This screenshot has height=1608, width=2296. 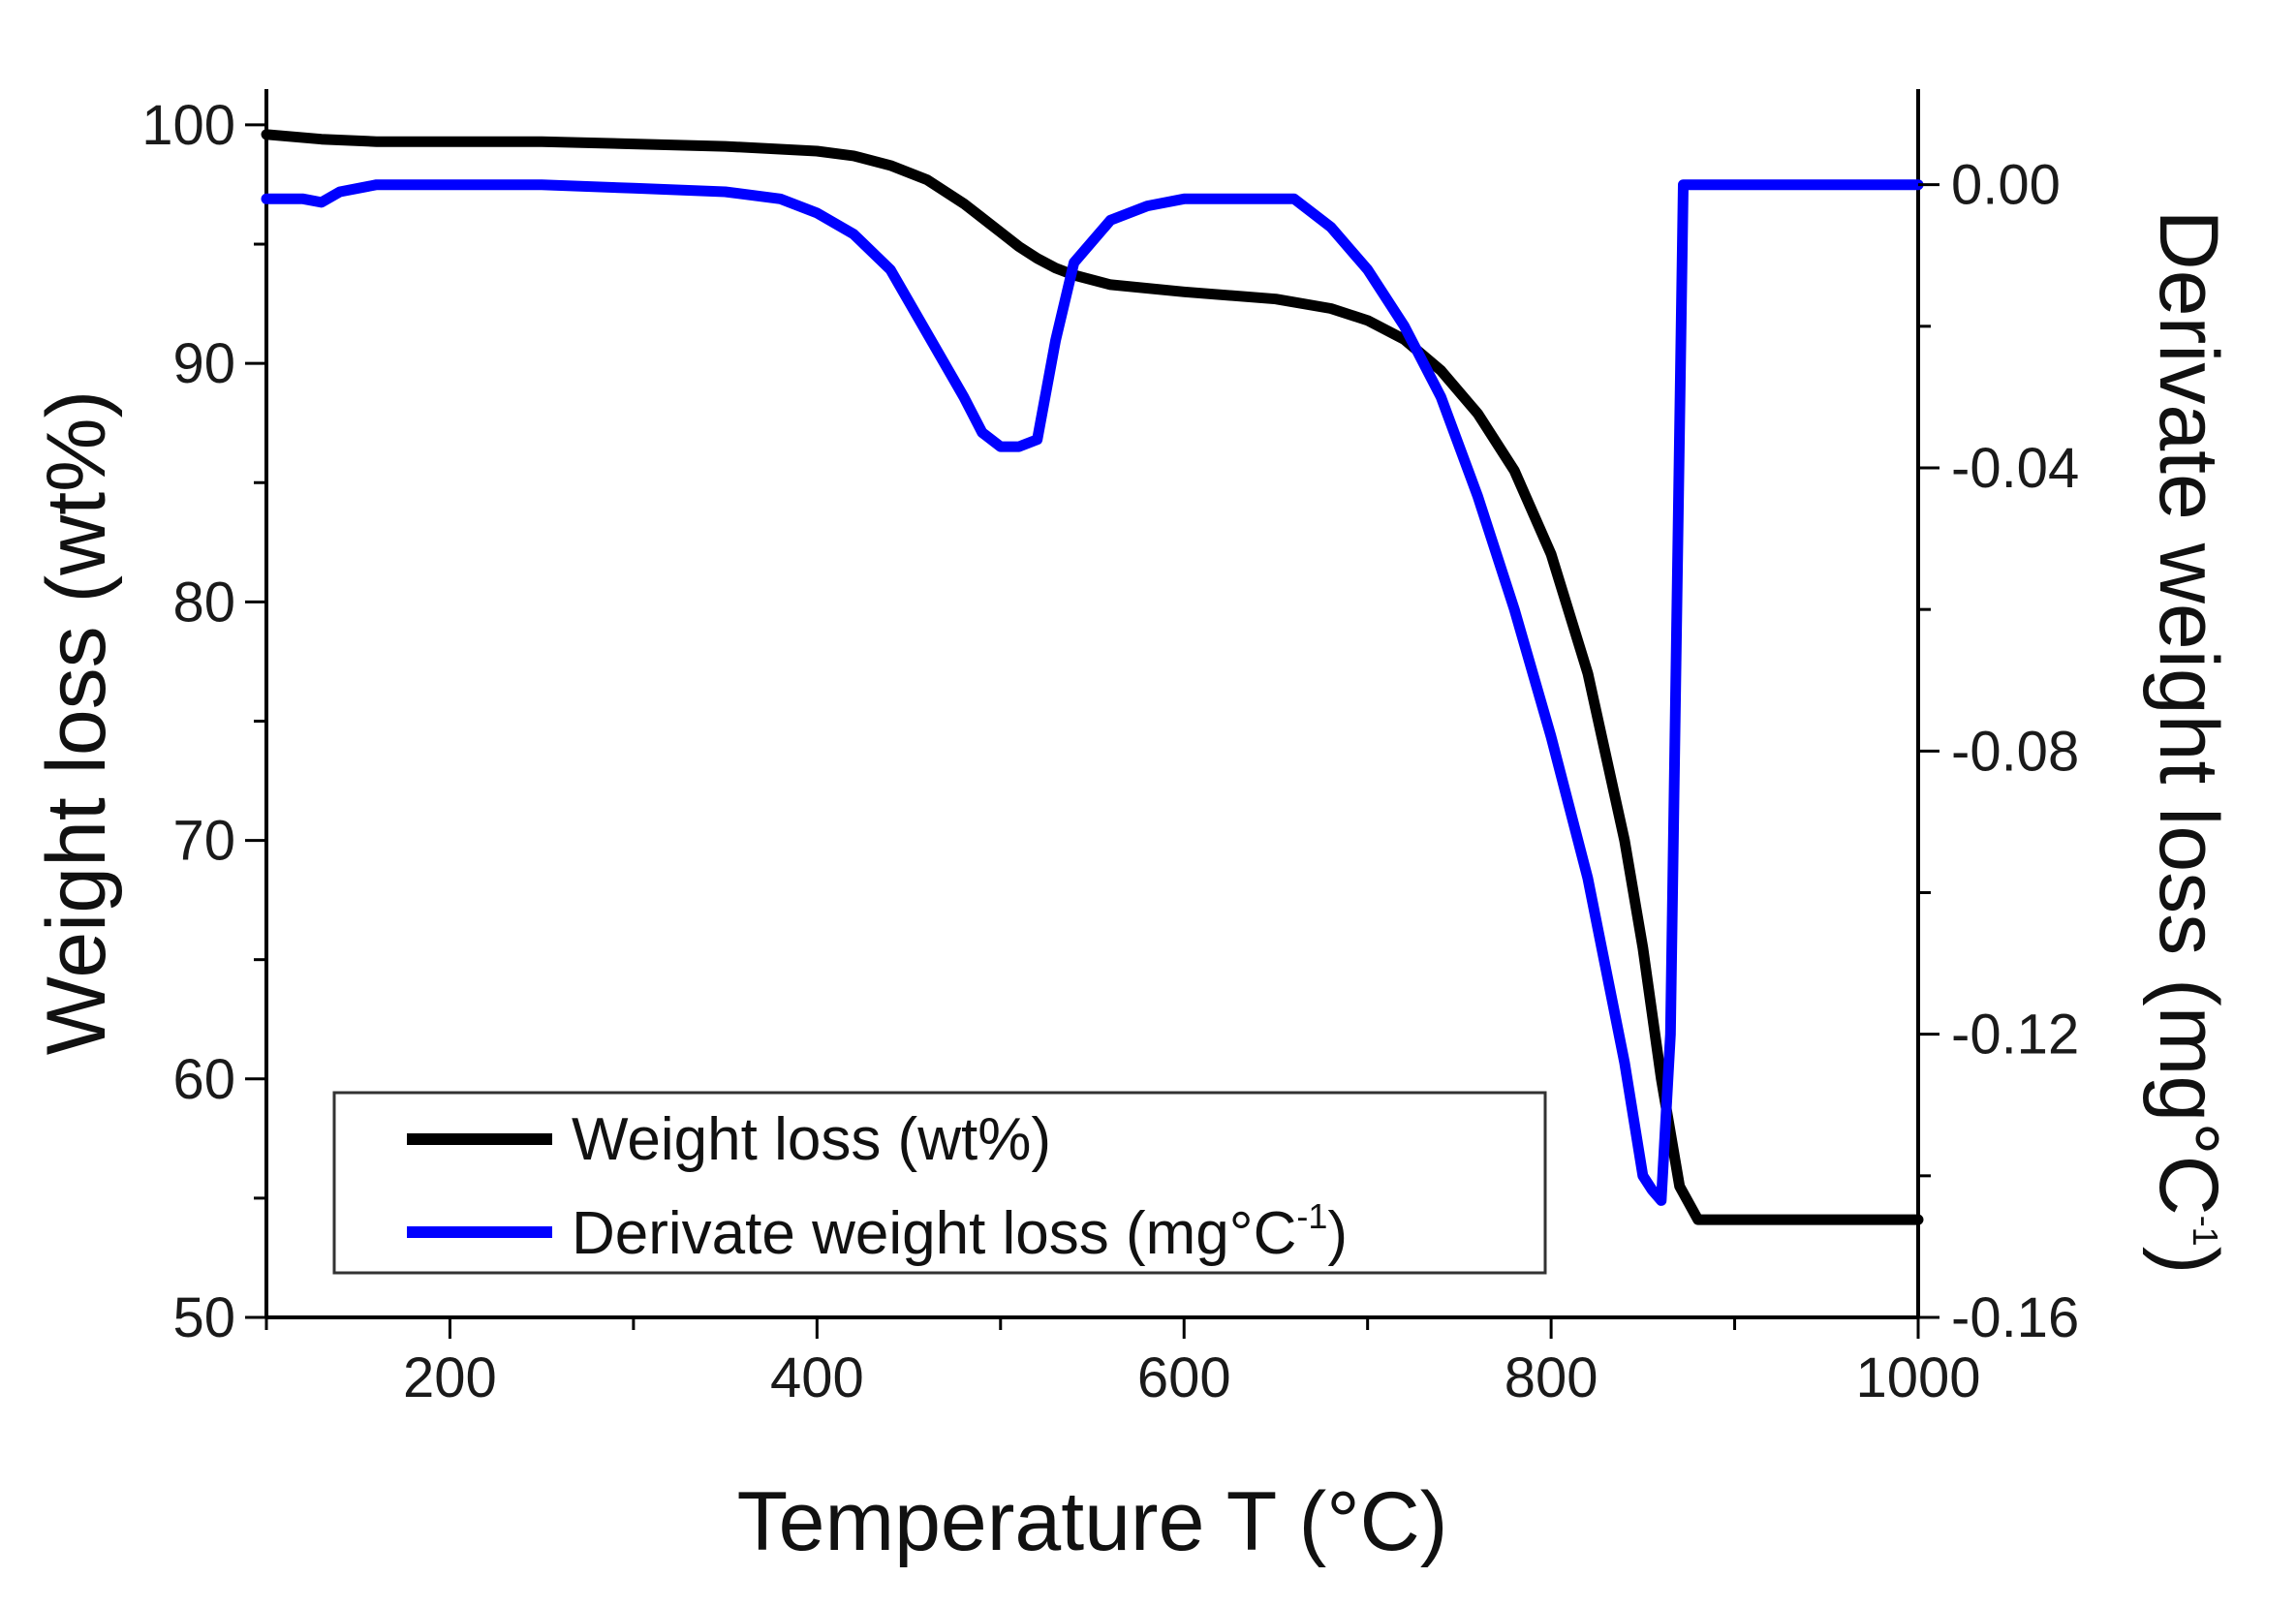 I want to click on right-y-tick-label: -0.08, so click(x=2015, y=751).